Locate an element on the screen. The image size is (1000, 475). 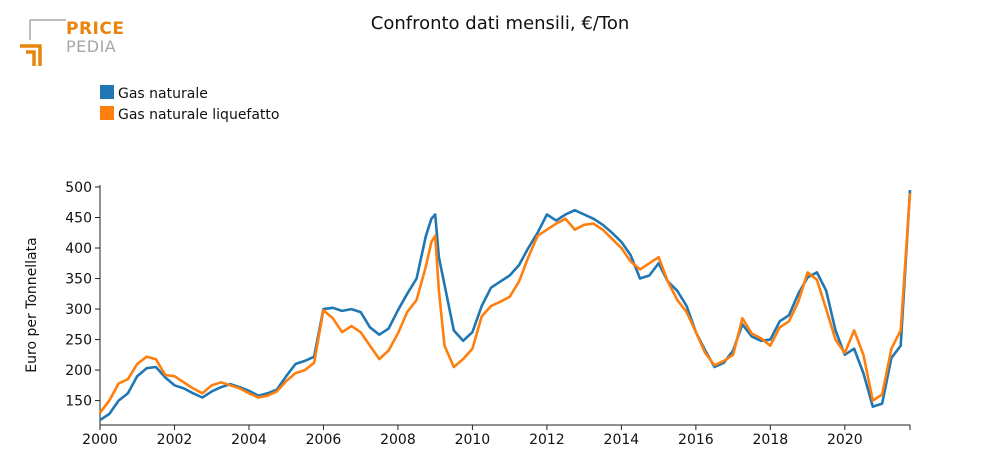
logo-text-pedia: PEDIA is located at coordinates (91, 46).